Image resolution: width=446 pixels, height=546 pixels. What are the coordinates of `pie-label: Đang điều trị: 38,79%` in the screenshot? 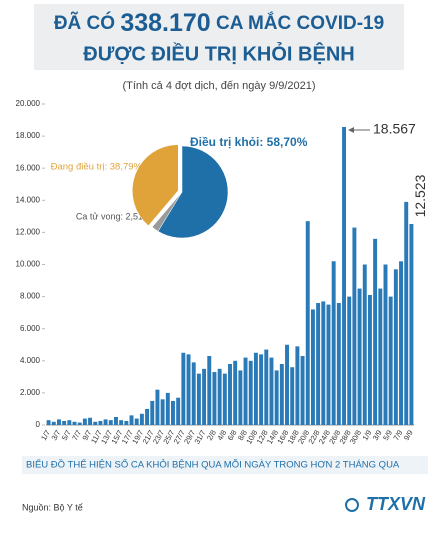 It's located at (97, 167).